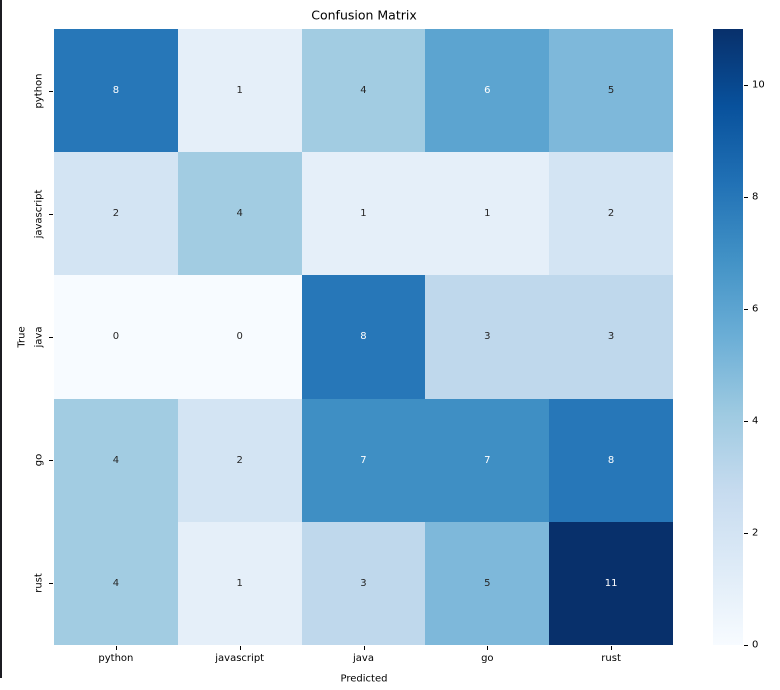  What do you see at coordinates (755, 421) in the screenshot?
I see `colorbar-tick-label-4: 4` at bounding box center [755, 421].